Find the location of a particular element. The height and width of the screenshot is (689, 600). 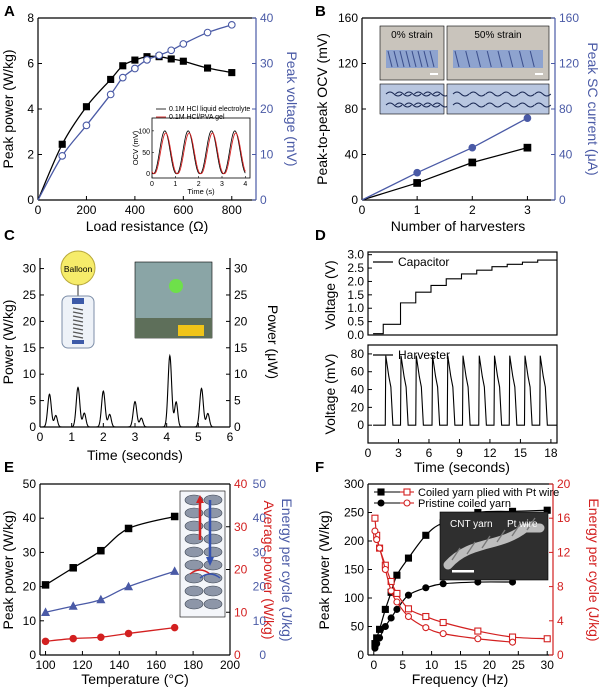

y2-axis-tick-label: 16 is located at coordinates (564, 518).